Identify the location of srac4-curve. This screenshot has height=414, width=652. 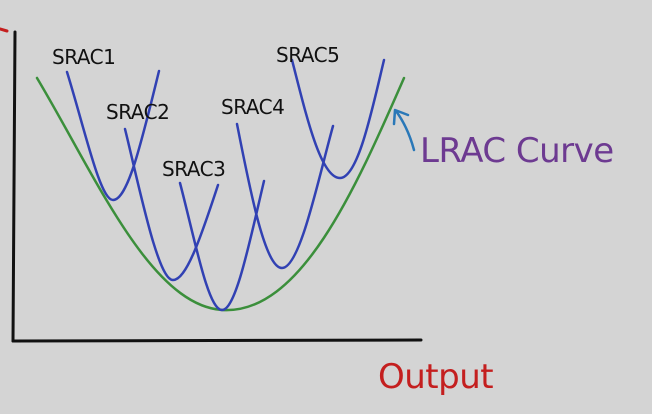
(285, 196).